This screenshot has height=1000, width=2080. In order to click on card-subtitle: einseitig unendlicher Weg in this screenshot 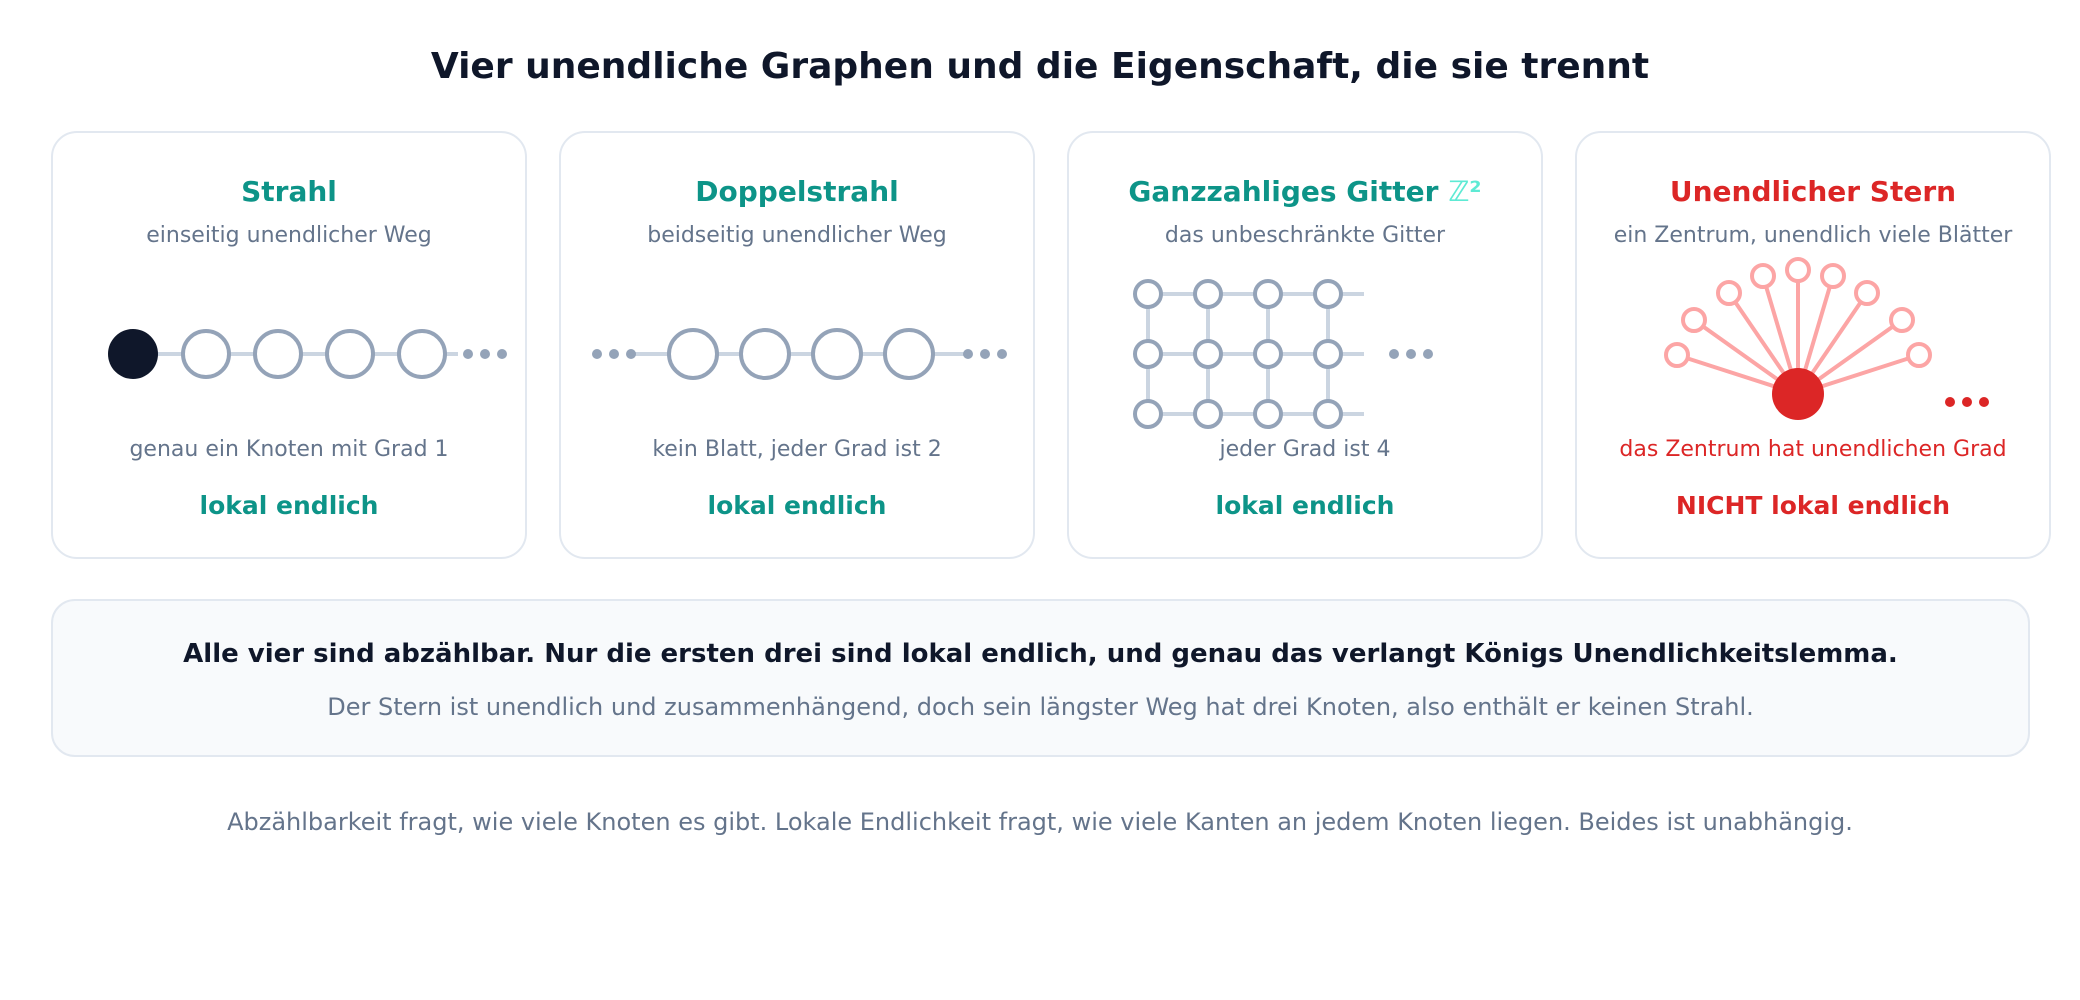, I will do `click(289, 235)`.